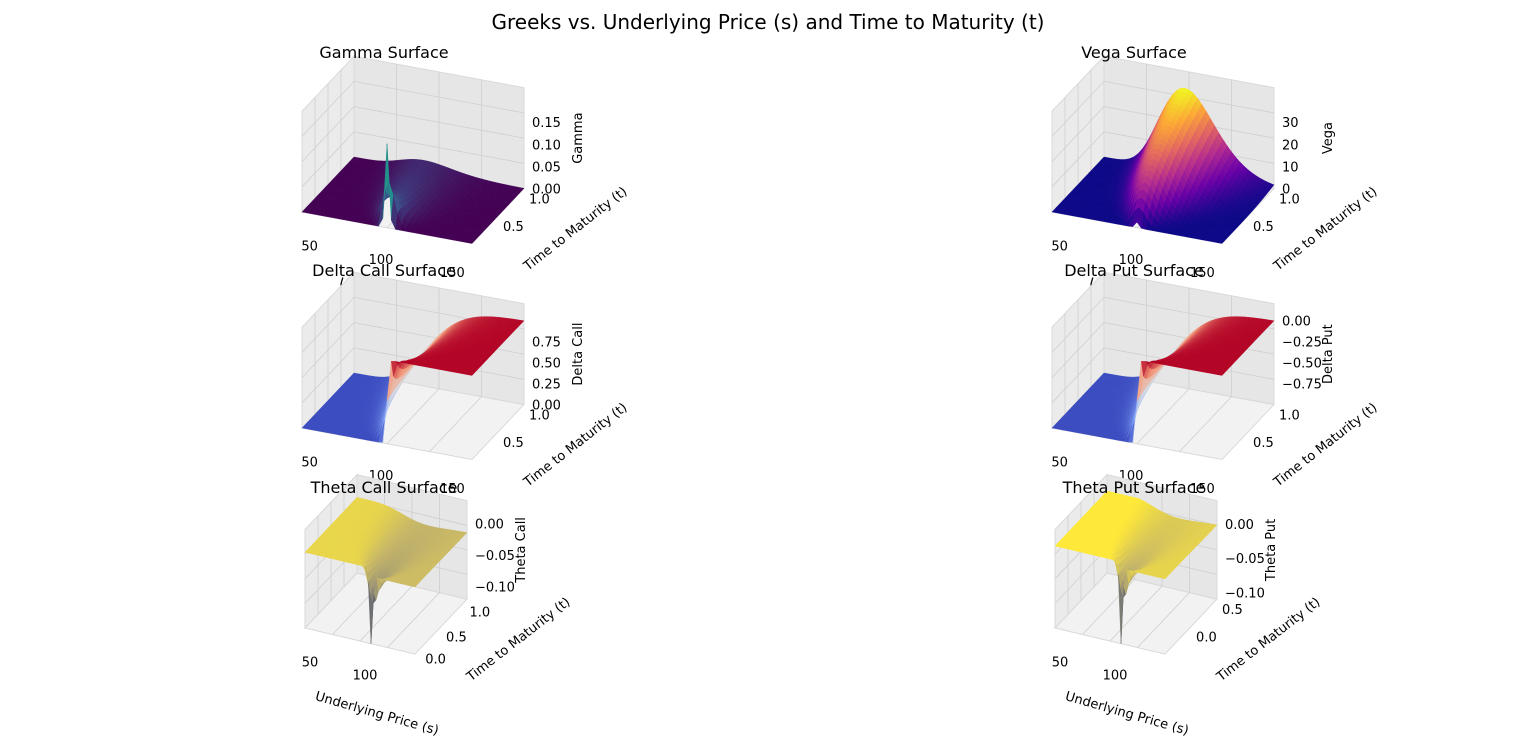 The width and height of the screenshot is (1536, 754). Describe the element at coordinates (1328, 354) in the screenshot. I see `z-axis-label: Delta Put` at that location.